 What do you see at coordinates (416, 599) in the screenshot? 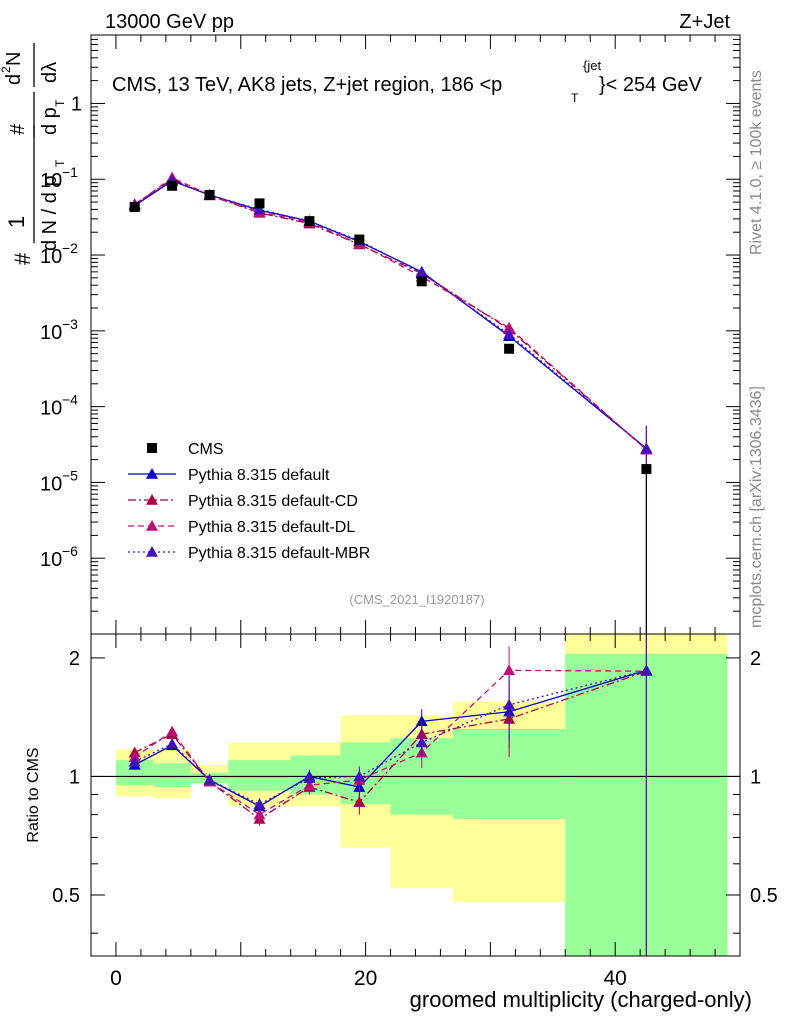
I see `analysis-watermark: (CMS_2021_I1920187)` at bounding box center [416, 599].